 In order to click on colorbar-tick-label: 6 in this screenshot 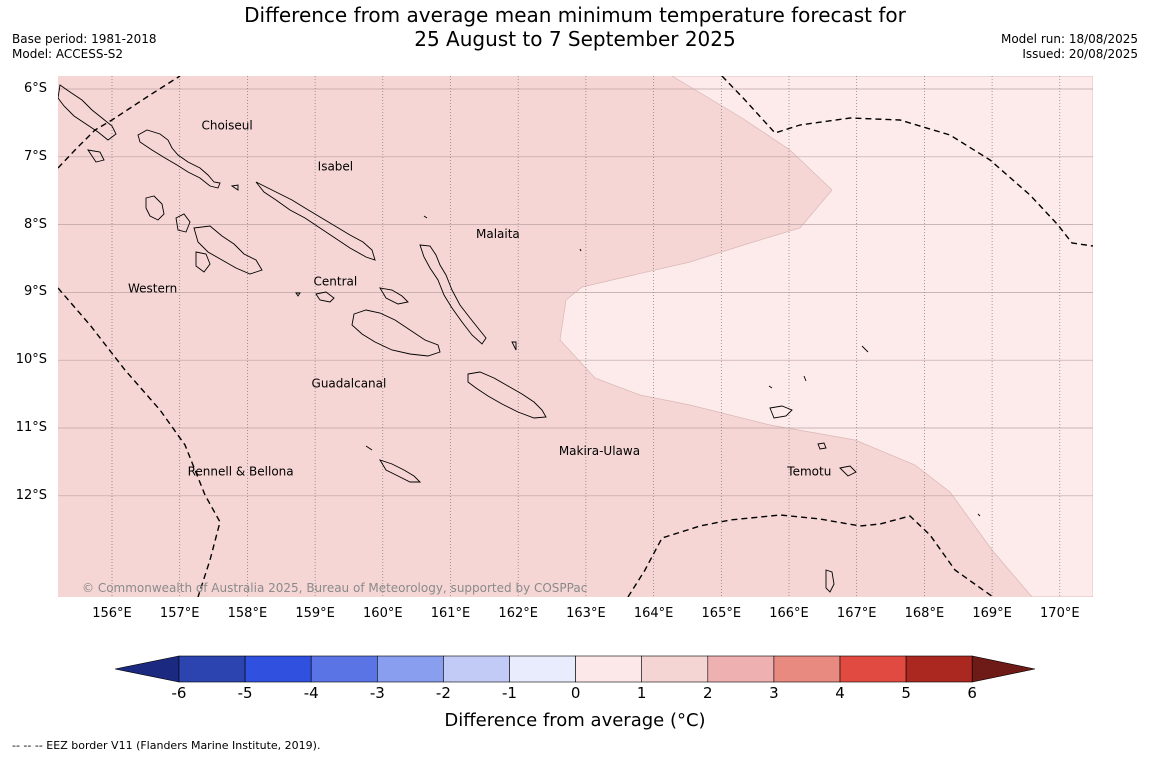, I will do `click(972, 693)`.